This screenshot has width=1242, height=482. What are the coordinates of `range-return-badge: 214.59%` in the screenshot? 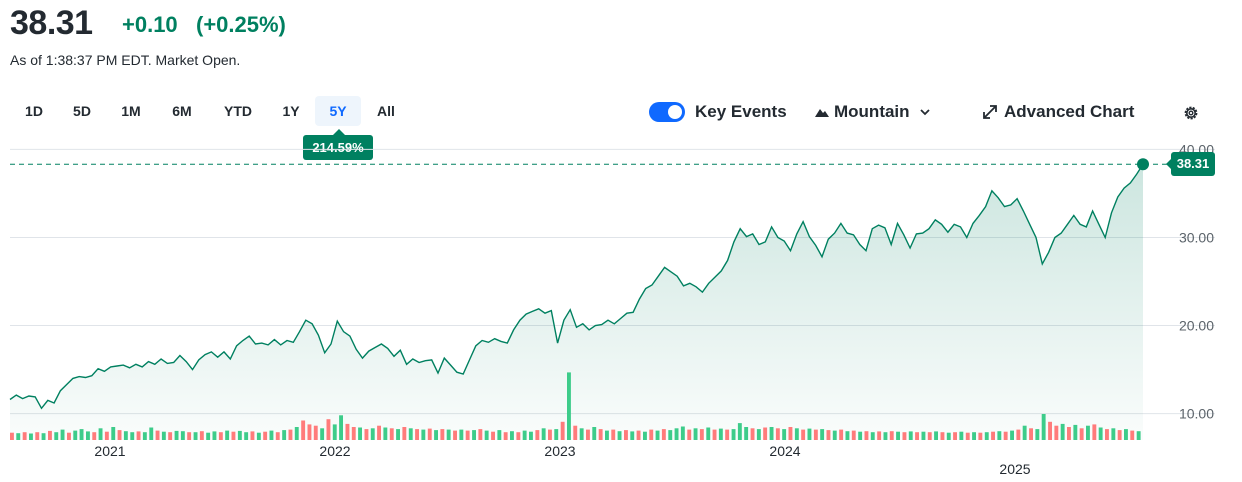 It's located at (338, 144).